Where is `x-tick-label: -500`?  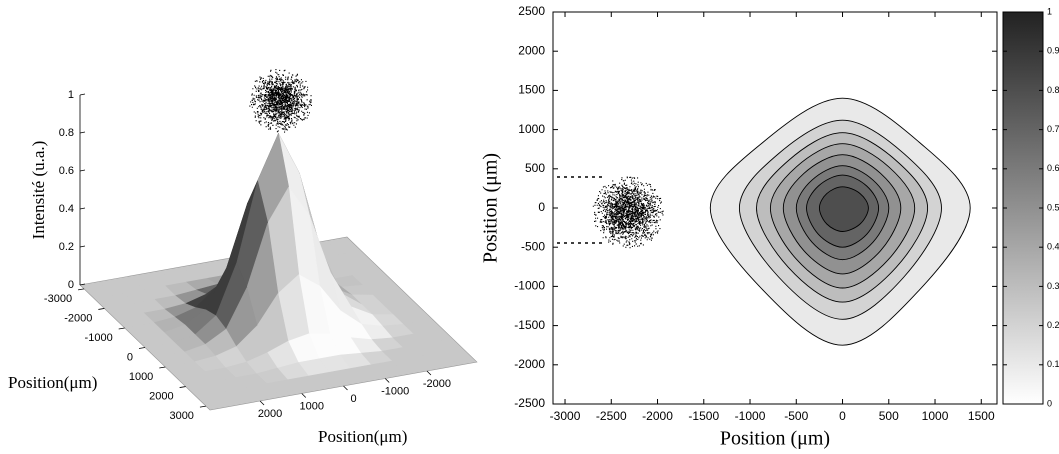
x-tick-label: -500 is located at coordinates (796, 416).